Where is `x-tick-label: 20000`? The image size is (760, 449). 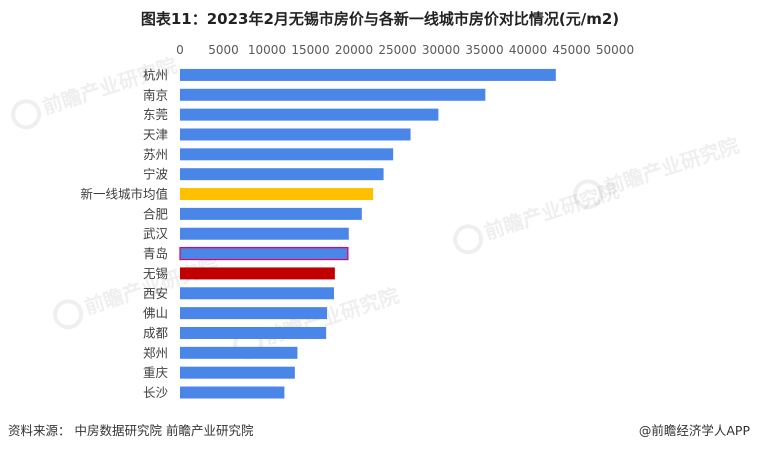
x-tick-label: 20000 is located at coordinates (354, 50).